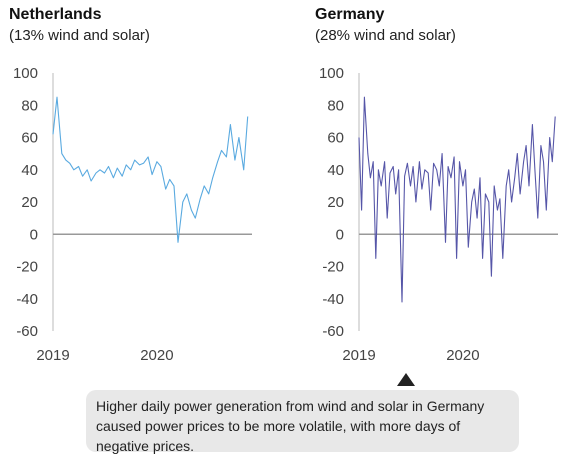  Describe the element at coordinates (350, 14) in the screenshot. I see `germany-title: Germany` at that location.